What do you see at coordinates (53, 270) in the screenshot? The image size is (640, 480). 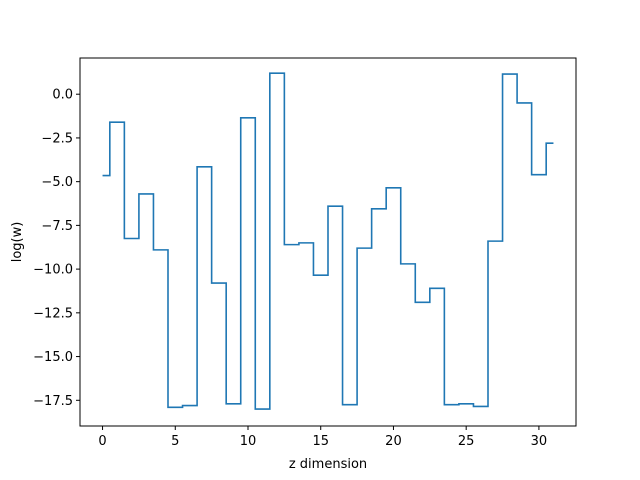 I see `y-tick-label: −10.0` at bounding box center [53, 270].